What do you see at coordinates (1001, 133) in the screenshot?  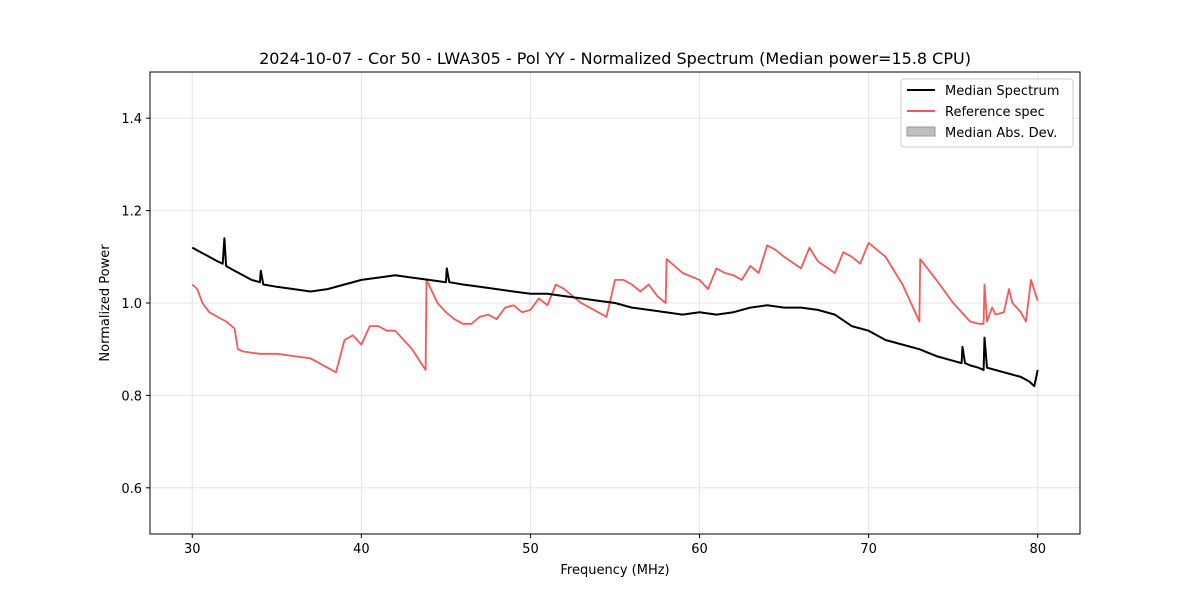 I see `legend-label-mad: Median Abs. Dev.` at bounding box center [1001, 133].